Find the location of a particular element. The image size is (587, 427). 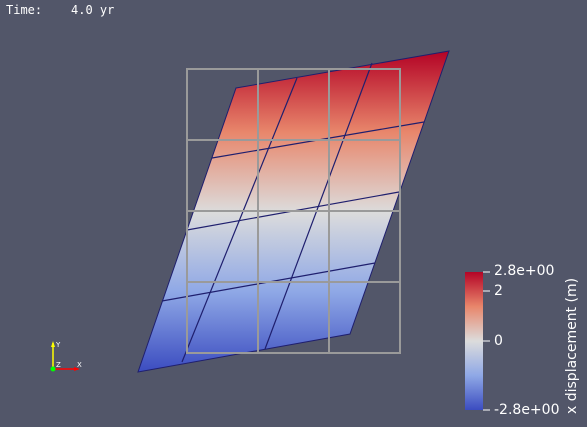

colorbar-min-label: -2.8e+00 is located at coordinates (527, 410).